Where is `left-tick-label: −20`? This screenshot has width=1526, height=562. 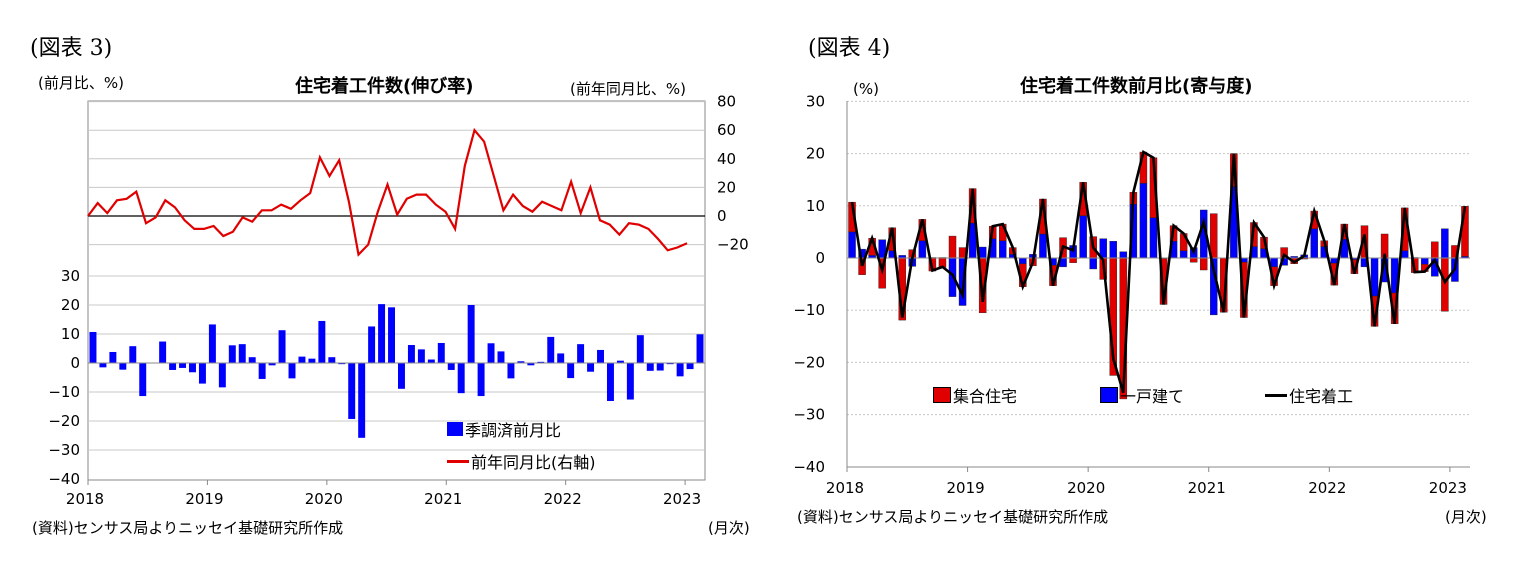 left-tick-label: −20 is located at coordinates (64, 421).